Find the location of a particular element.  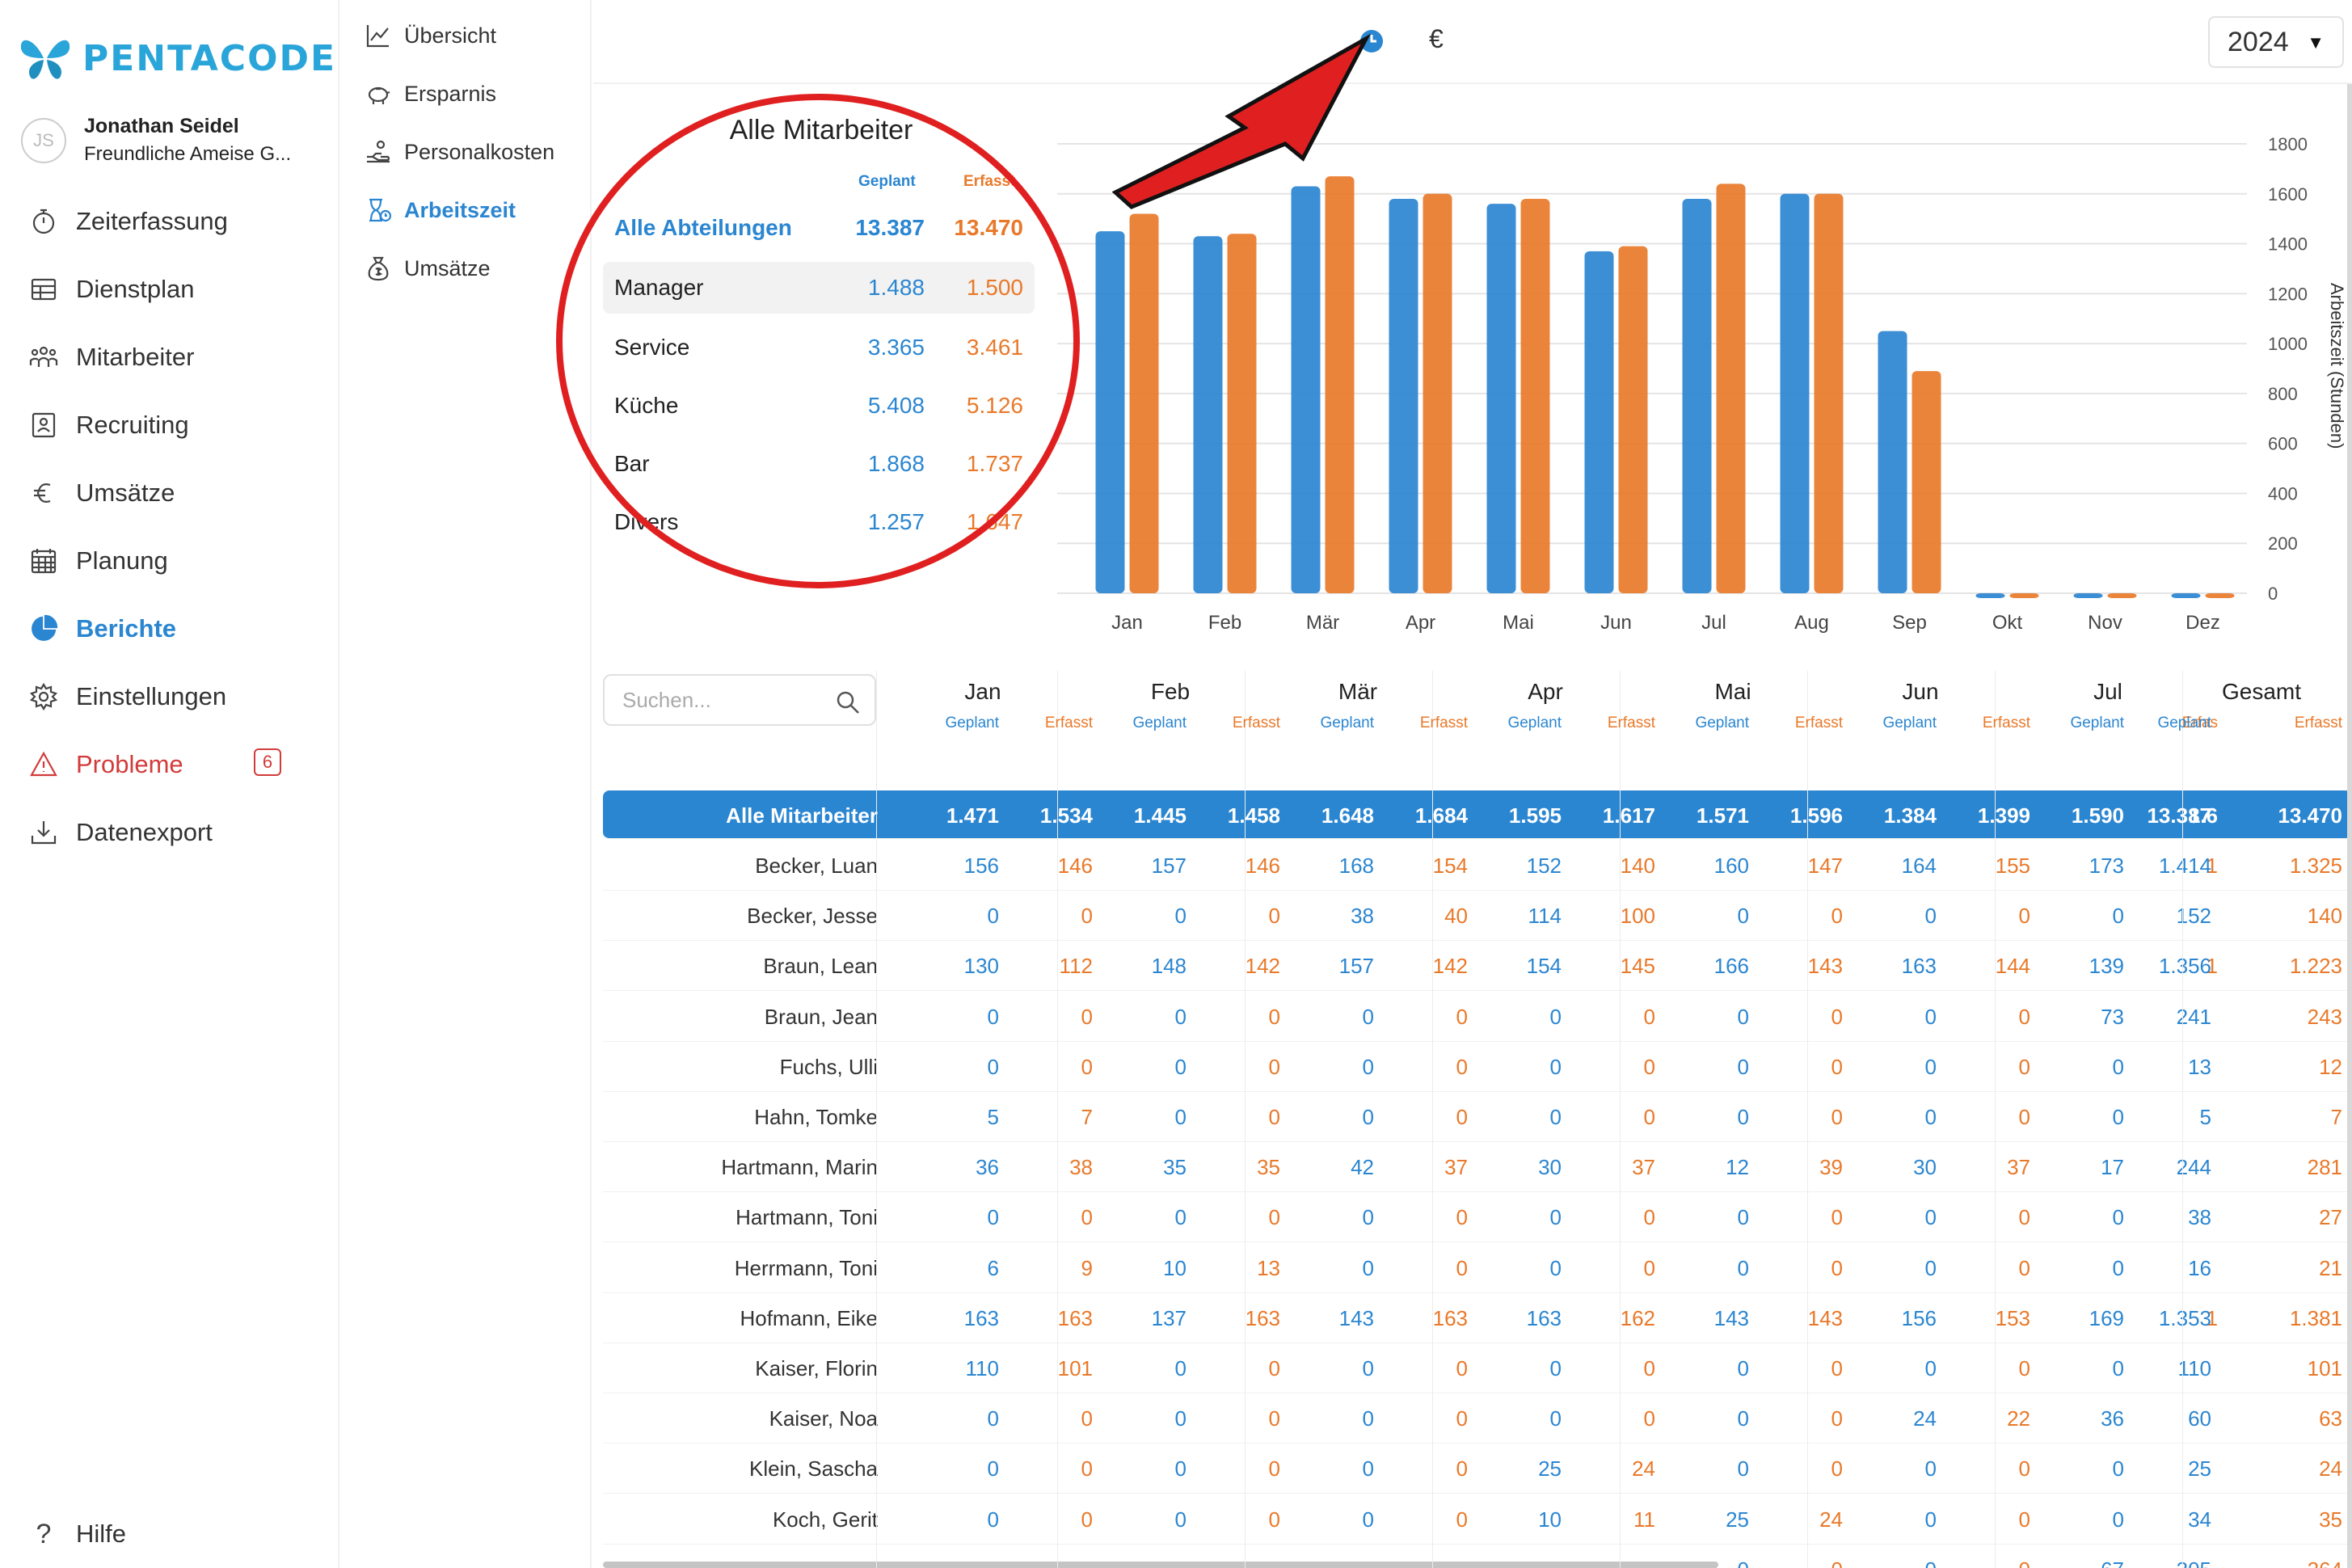

vertical-scrollbar is located at coordinates (2349, 826).